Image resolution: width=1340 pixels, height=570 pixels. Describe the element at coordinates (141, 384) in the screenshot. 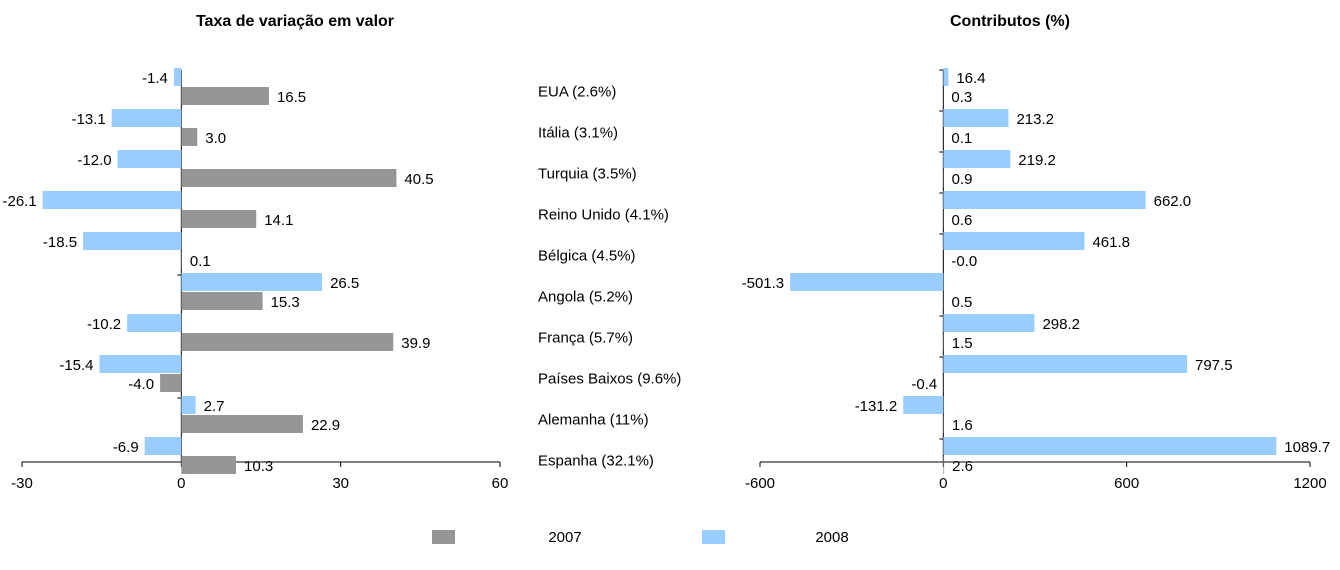

I see `data-label: -4.0` at that location.